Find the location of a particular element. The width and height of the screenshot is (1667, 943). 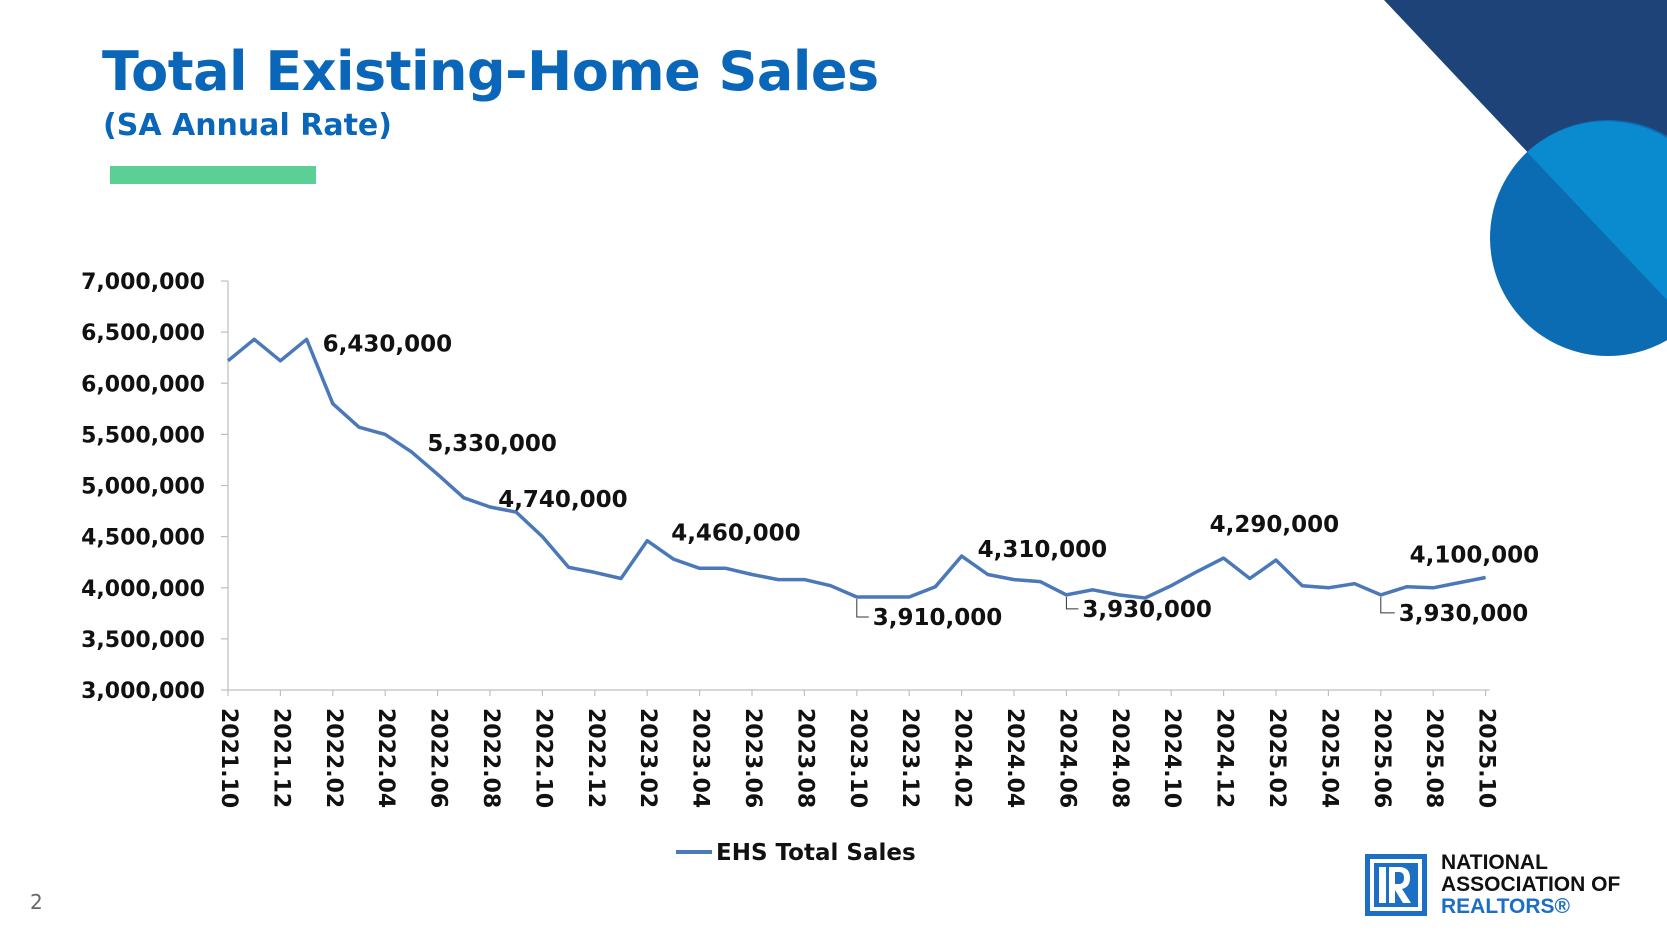

data-label: 4,290,000 is located at coordinates (1275, 525).